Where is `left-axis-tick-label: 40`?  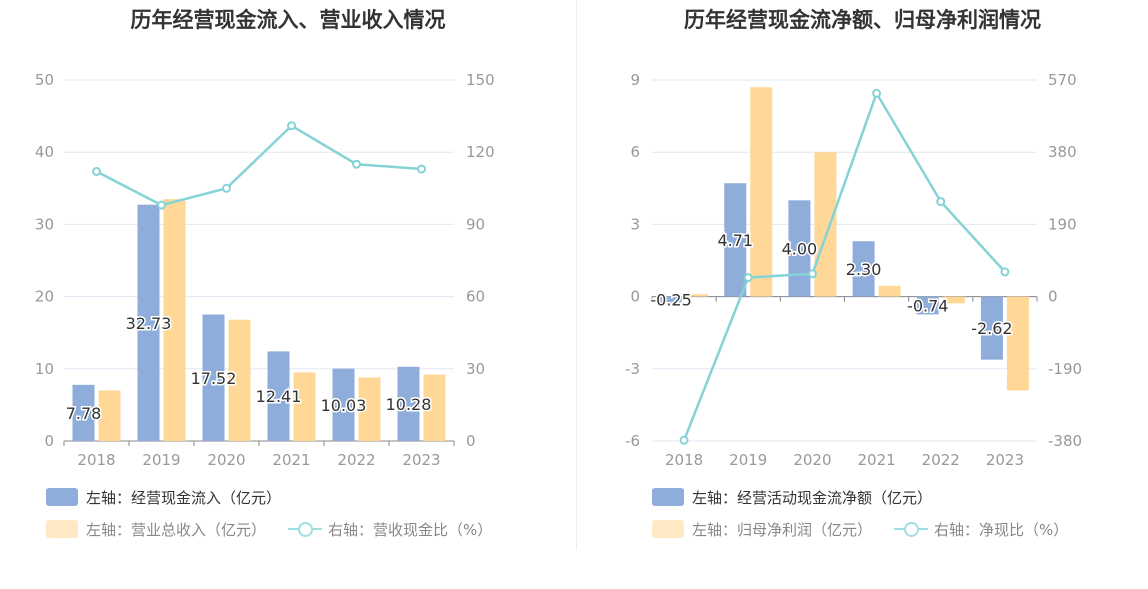
left-axis-tick-label: 40 is located at coordinates (44, 152).